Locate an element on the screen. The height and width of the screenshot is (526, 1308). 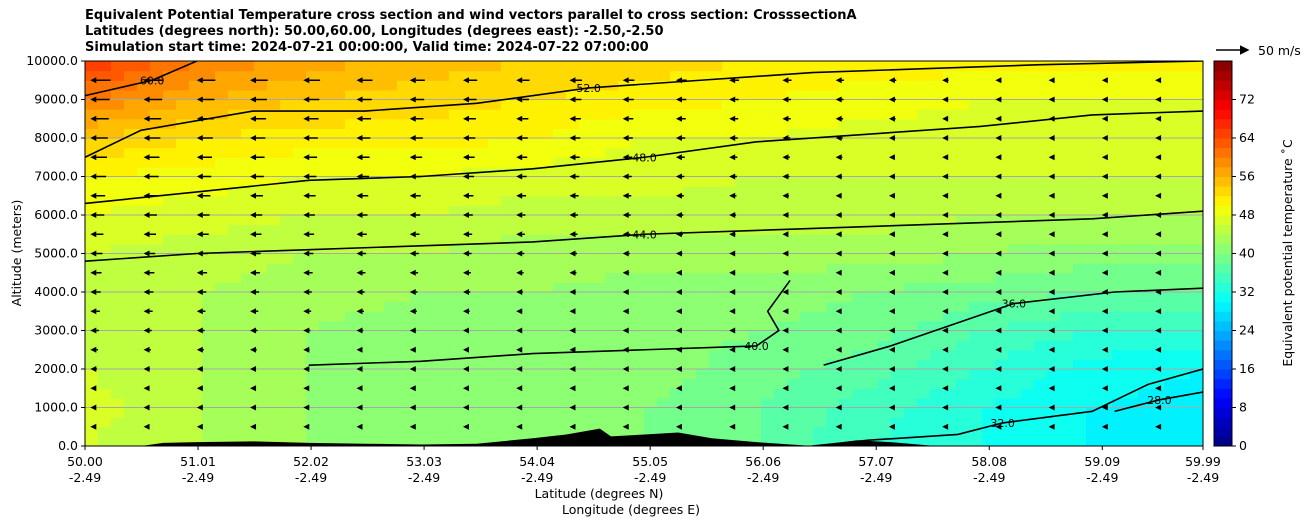
contour-label: 32.0 is located at coordinates (1002, 423).